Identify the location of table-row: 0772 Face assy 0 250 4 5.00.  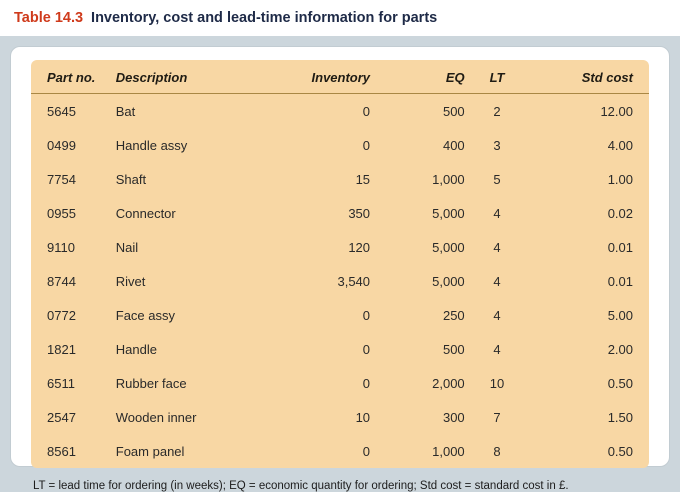
(340, 315).